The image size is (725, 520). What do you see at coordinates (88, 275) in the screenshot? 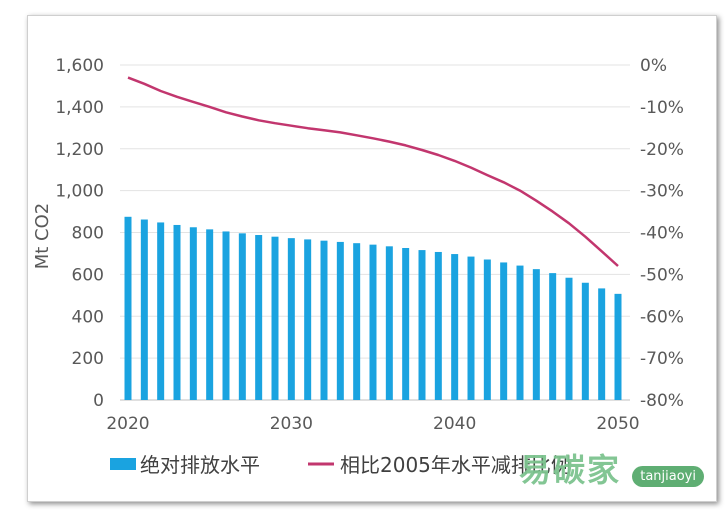
I see `left-tick-label: 600` at bounding box center [88, 275].